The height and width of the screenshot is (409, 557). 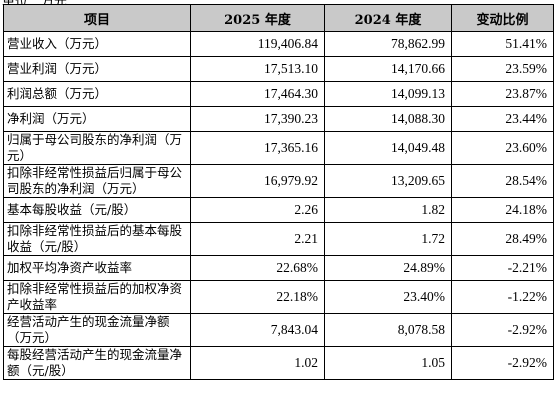 I want to click on table-row: 每股经营活动产生的现金流量净额（元/股） 1.02 1.05 -2.92%, so click(x=278, y=363).